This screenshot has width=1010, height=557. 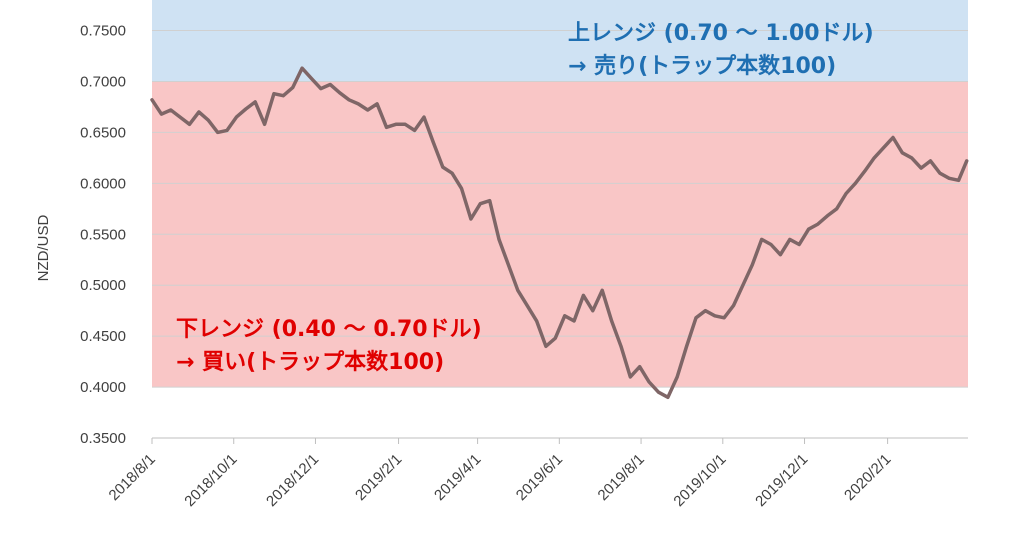 What do you see at coordinates (132, 477) in the screenshot?
I see `x-tick-label: 2018/8/1` at bounding box center [132, 477].